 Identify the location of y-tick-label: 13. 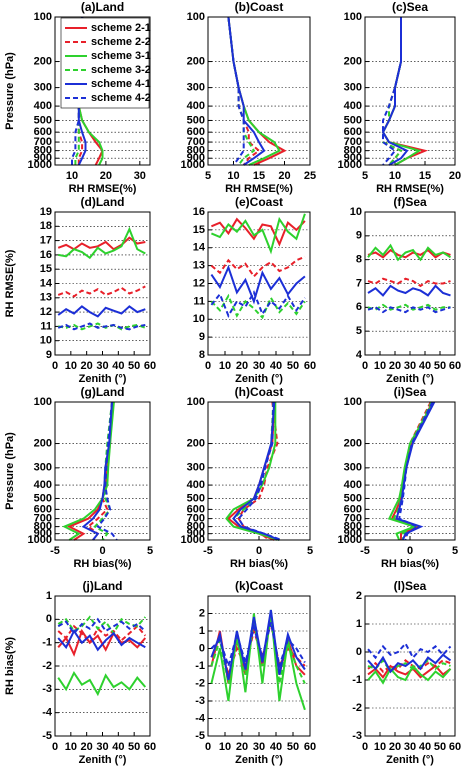
(199, 266).